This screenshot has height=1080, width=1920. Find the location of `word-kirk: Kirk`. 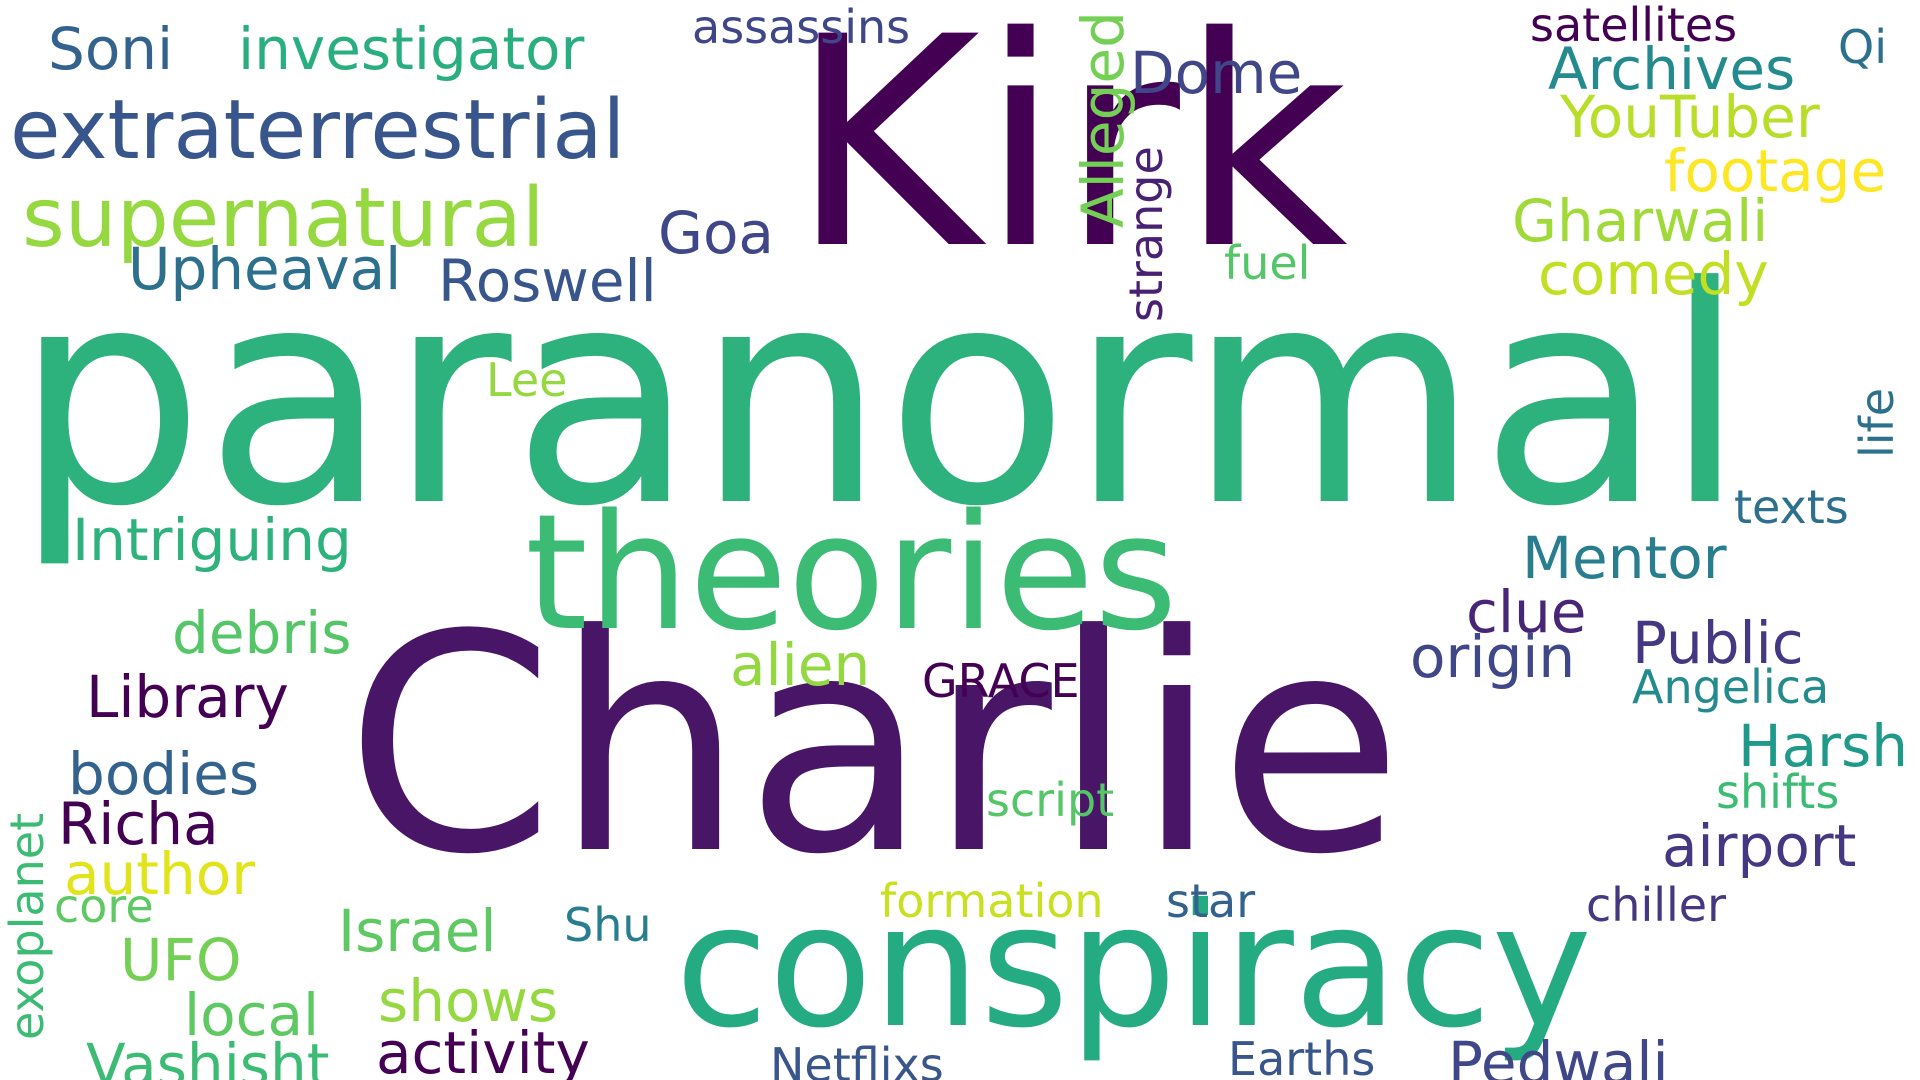

word-kirk: Kirk is located at coordinates (1069, 156).